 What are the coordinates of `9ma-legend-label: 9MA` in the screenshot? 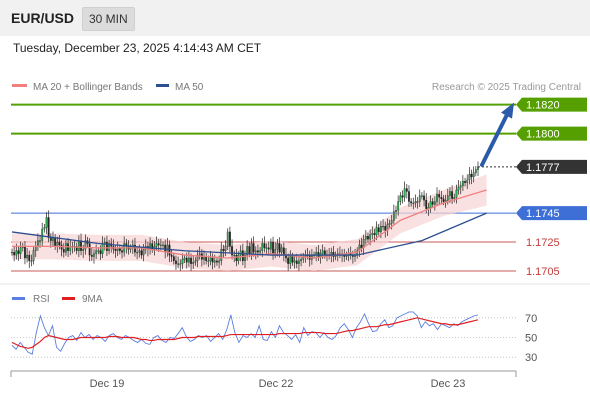 It's located at (92, 299).